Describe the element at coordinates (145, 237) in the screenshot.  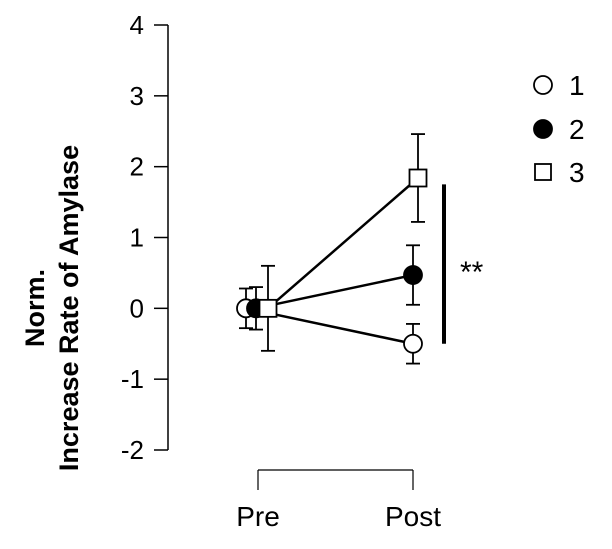
I see `y-axis: -2 -1 0 1 2 3 4` at that location.